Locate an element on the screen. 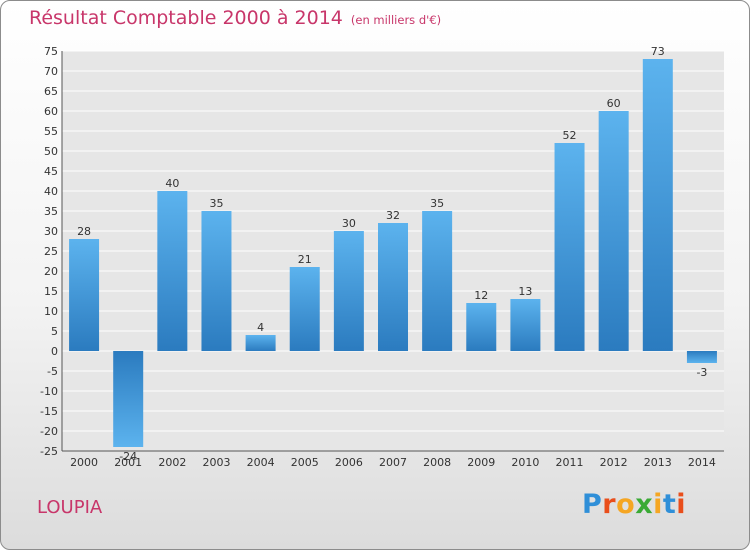 The image size is (750, 550). y-tick-label: -5 is located at coordinates (52, 371).